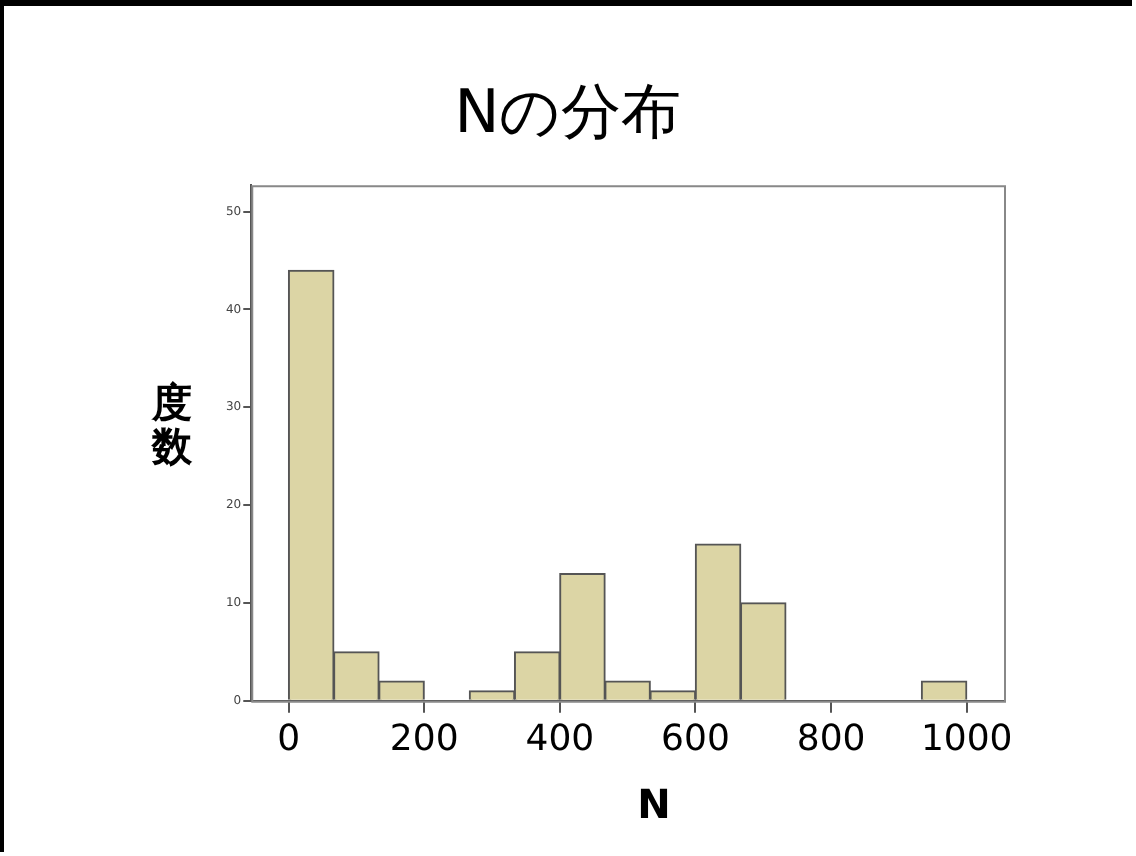  I want to click on y-axis-title: 度数, so click(173, 424).